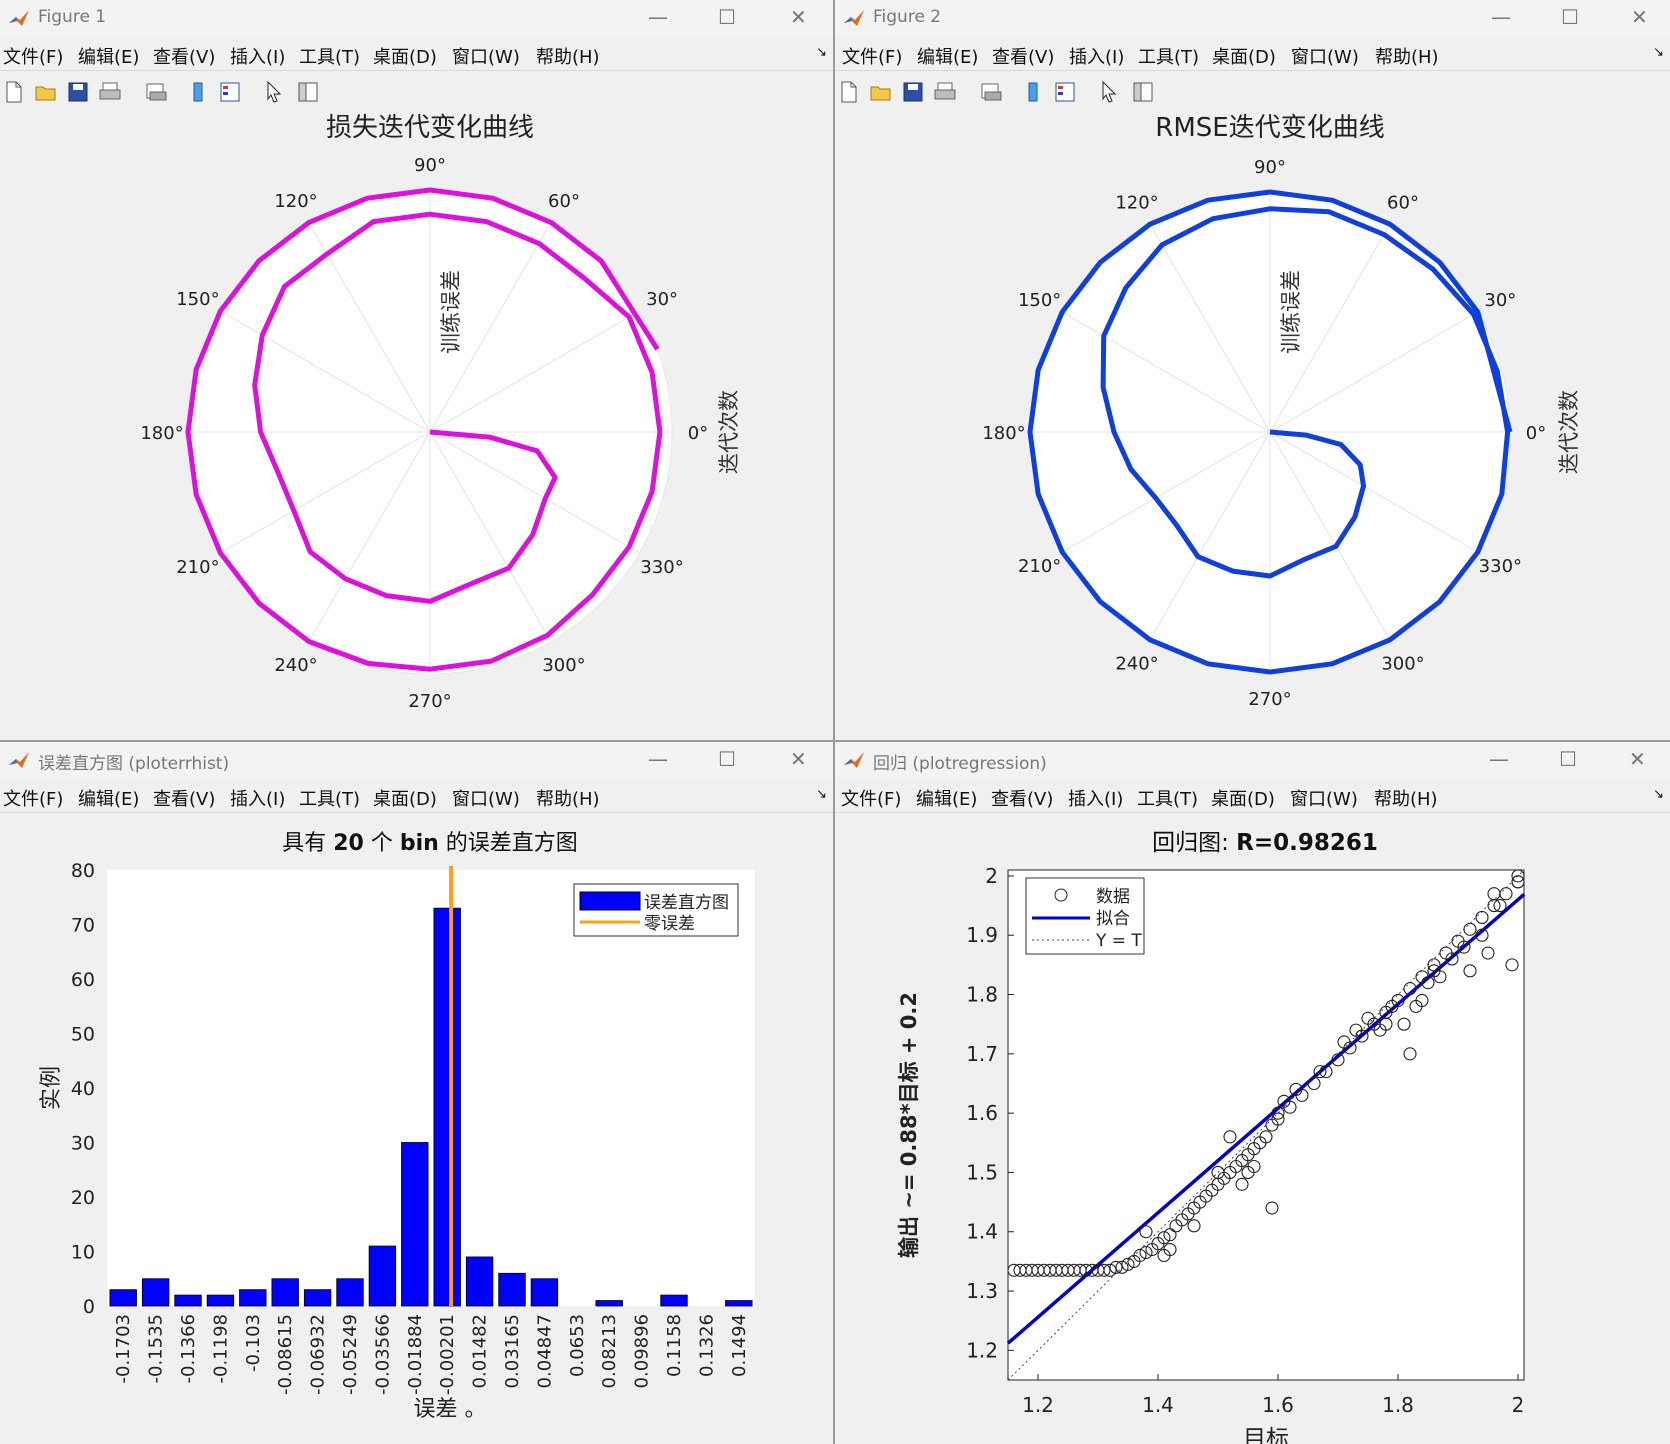 The width and height of the screenshot is (1670, 1444). I want to click on x-tick-label: -0.1535, so click(156, 1348).